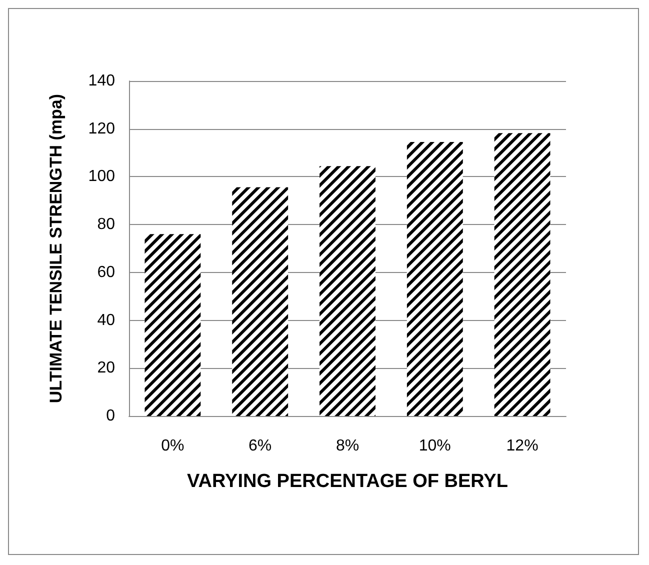 The image size is (649, 565). Describe the element at coordinates (347, 481) in the screenshot. I see `x-axis-title: VARYING PERCENTAGE OF BERYL` at that location.